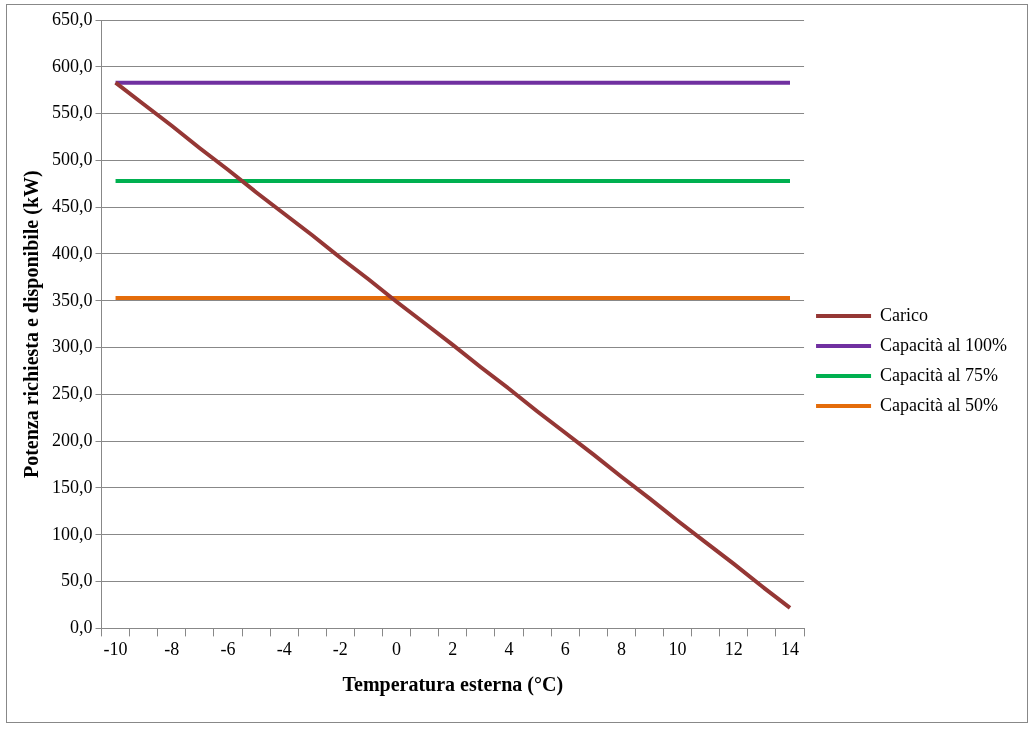 The width and height of the screenshot is (1035, 729). What do you see at coordinates (72, 159) in the screenshot?
I see `y-tick-label: 500,0` at bounding box center [72, 159].